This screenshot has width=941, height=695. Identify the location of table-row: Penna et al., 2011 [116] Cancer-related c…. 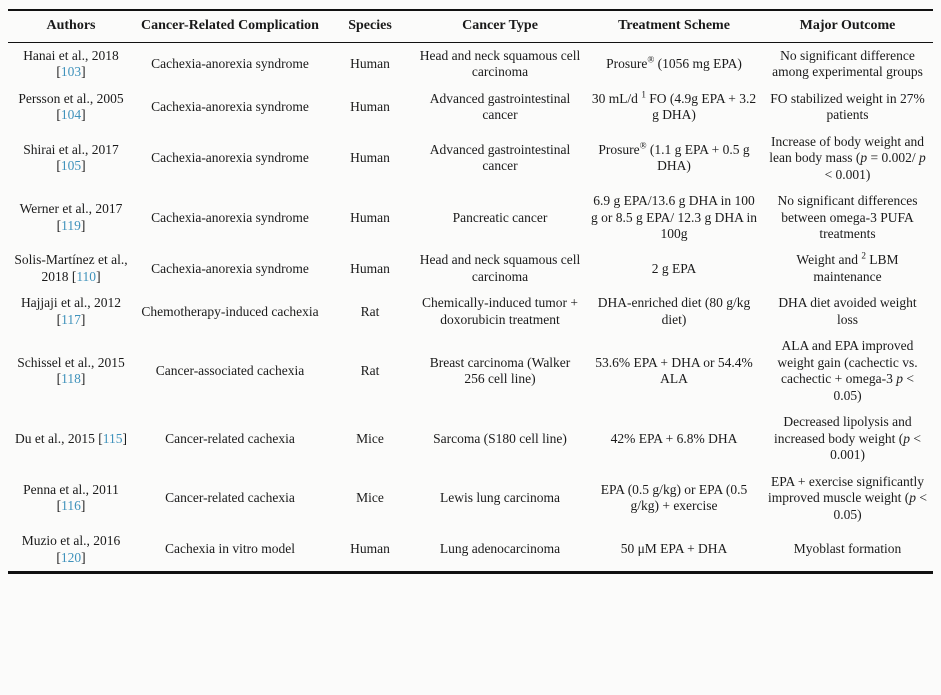
(470, 498).